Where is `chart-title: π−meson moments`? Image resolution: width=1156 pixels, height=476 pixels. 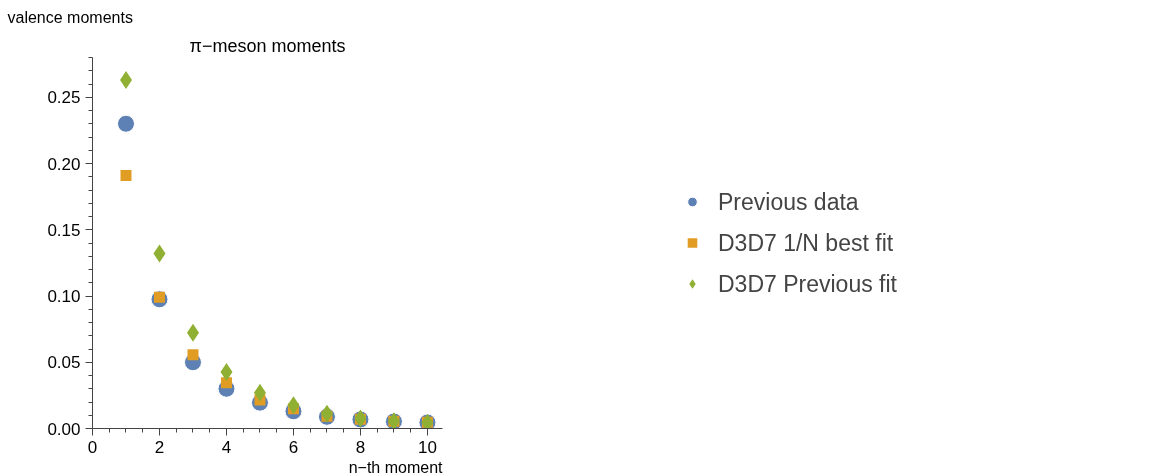 chart-title: π−meson moments is located at coordinates (267, 45).